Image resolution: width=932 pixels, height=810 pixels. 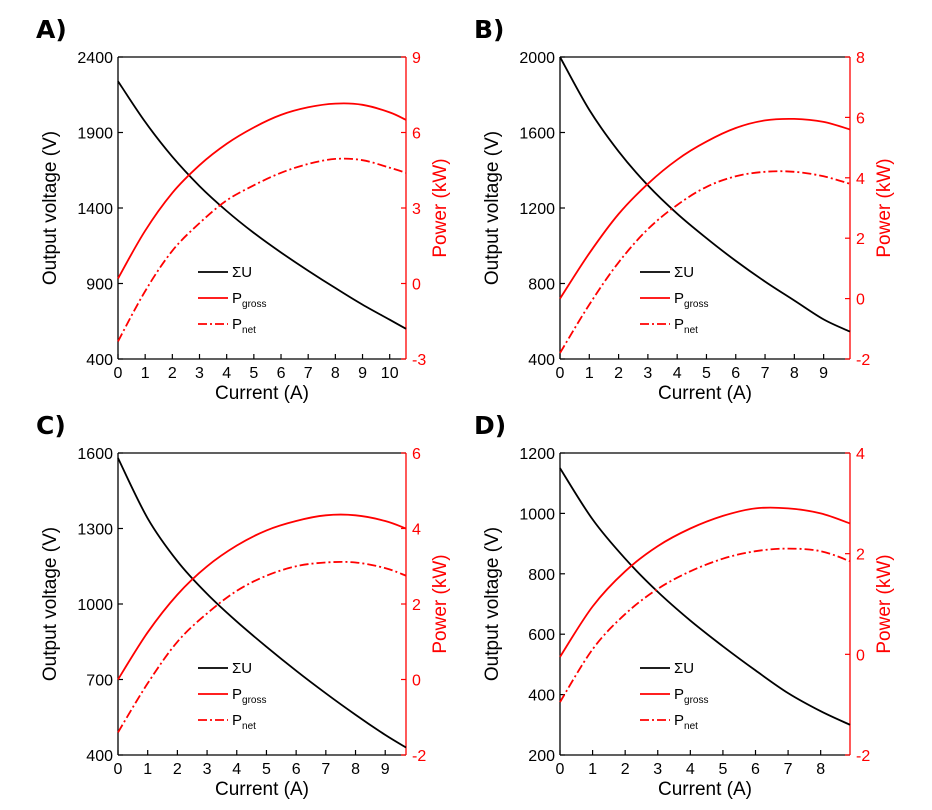 What do you see at coordinates (541, 635) in the screenshot?
I see `y-tick-label: 600` at bounding box center [541, 635].